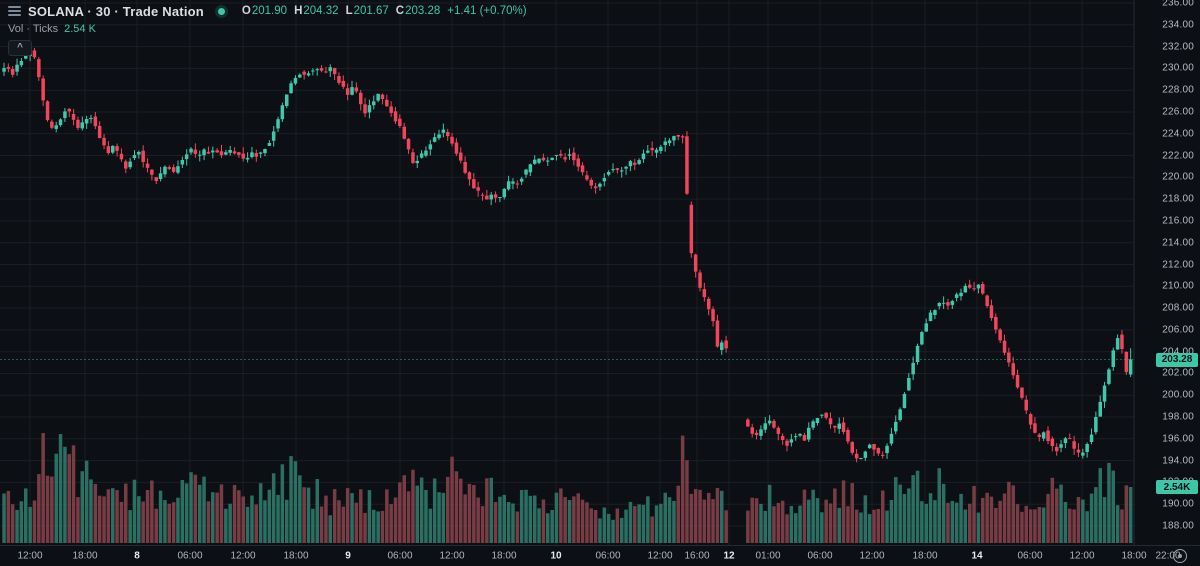  I want to click on price-axis-label: 202.00, so click(1178, 373).